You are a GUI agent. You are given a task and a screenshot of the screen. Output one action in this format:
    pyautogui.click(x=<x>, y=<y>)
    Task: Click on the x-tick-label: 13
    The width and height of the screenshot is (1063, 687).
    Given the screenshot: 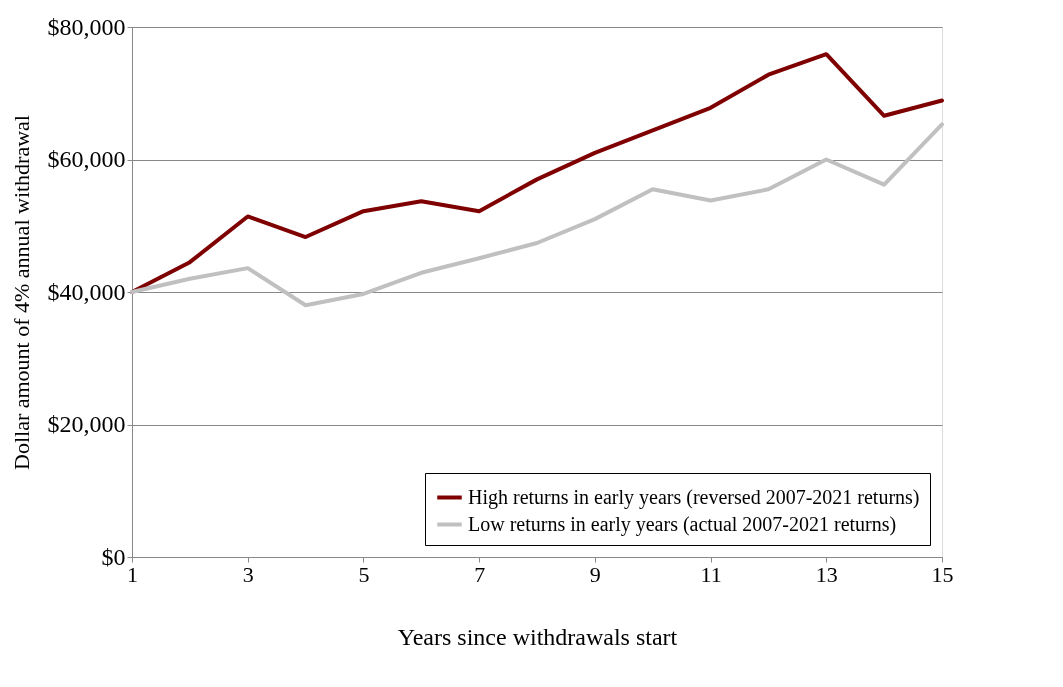 What is the action you would take?
    pyautogui.click(x=826, y=574)
    